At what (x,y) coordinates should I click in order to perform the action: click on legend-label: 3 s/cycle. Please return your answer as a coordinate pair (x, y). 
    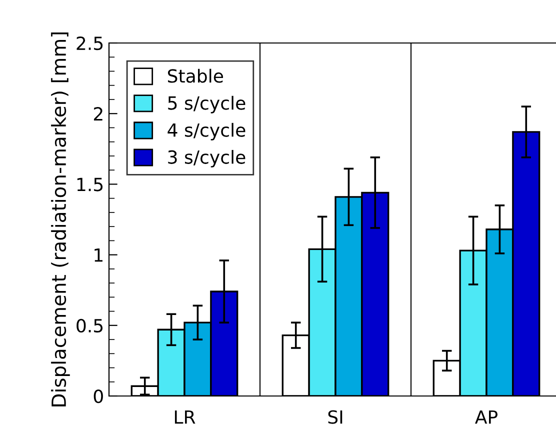
    Looking at the image, I should click on (207, 159).